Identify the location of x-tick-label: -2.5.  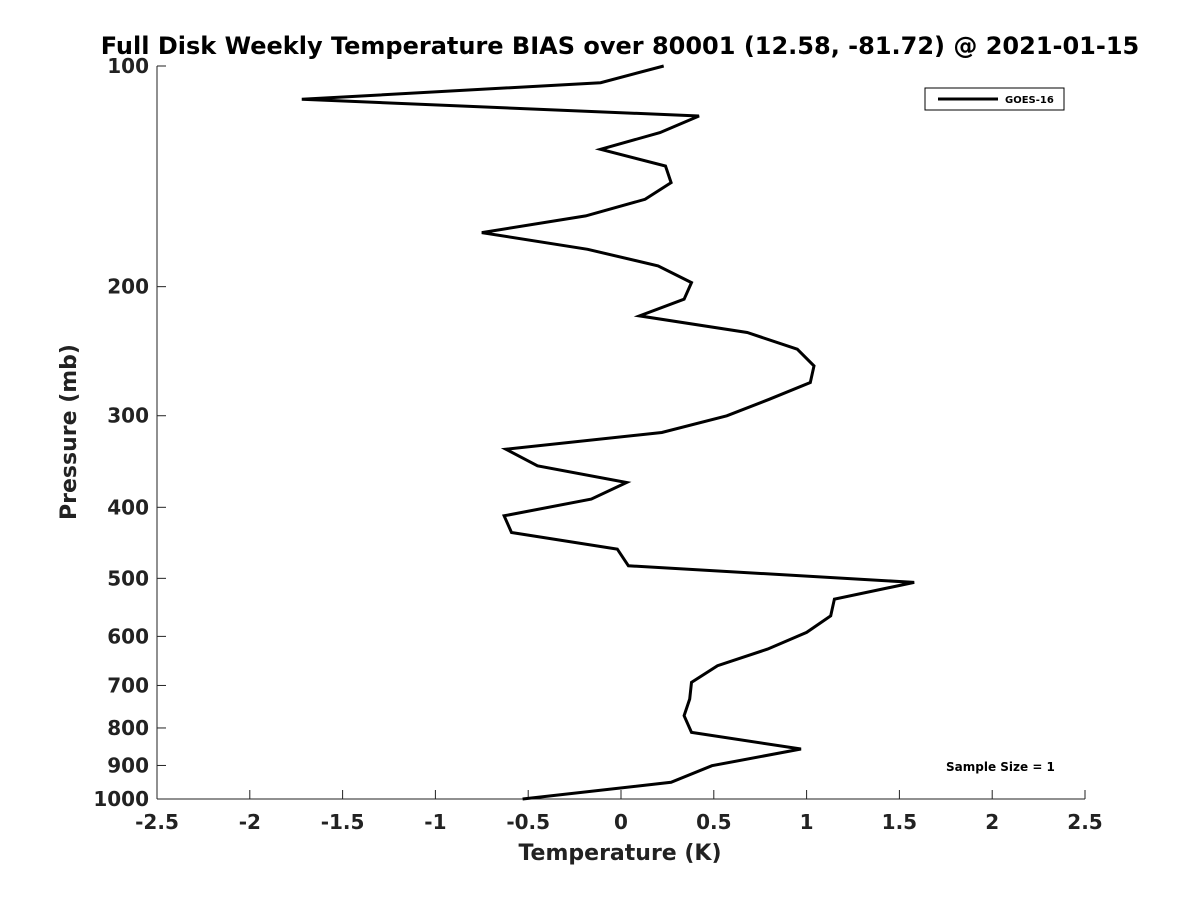
(157, 822).